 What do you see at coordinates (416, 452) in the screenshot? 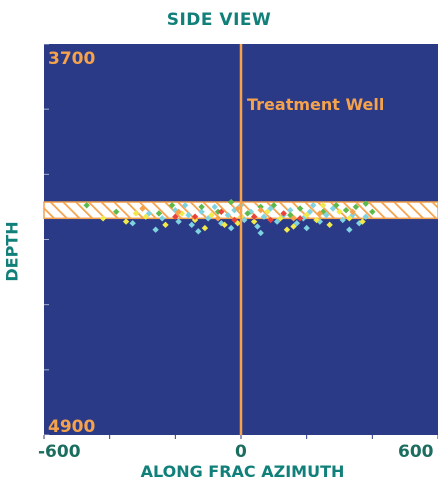
I see `x-tick-label-right: 600` at bounding box center [416, 452].